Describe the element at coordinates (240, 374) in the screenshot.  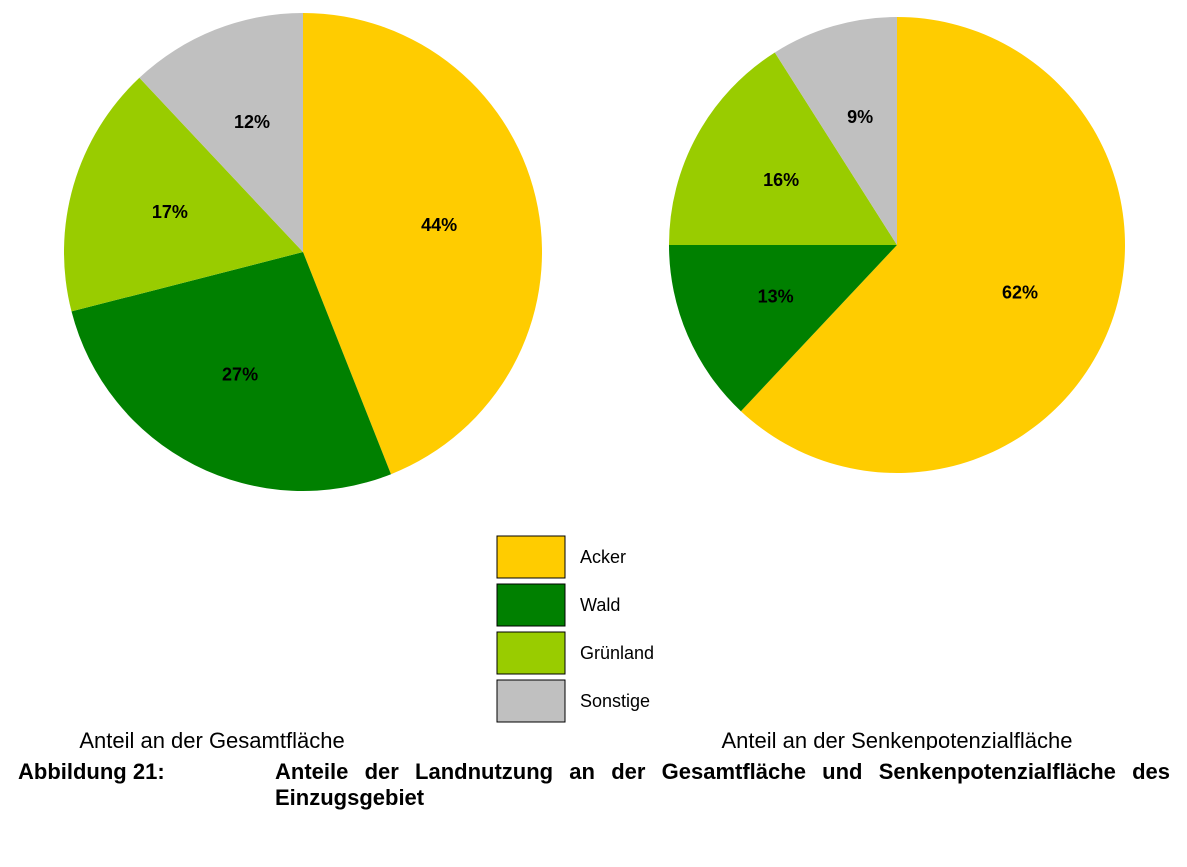
I see `value-label: 27%` at that location.